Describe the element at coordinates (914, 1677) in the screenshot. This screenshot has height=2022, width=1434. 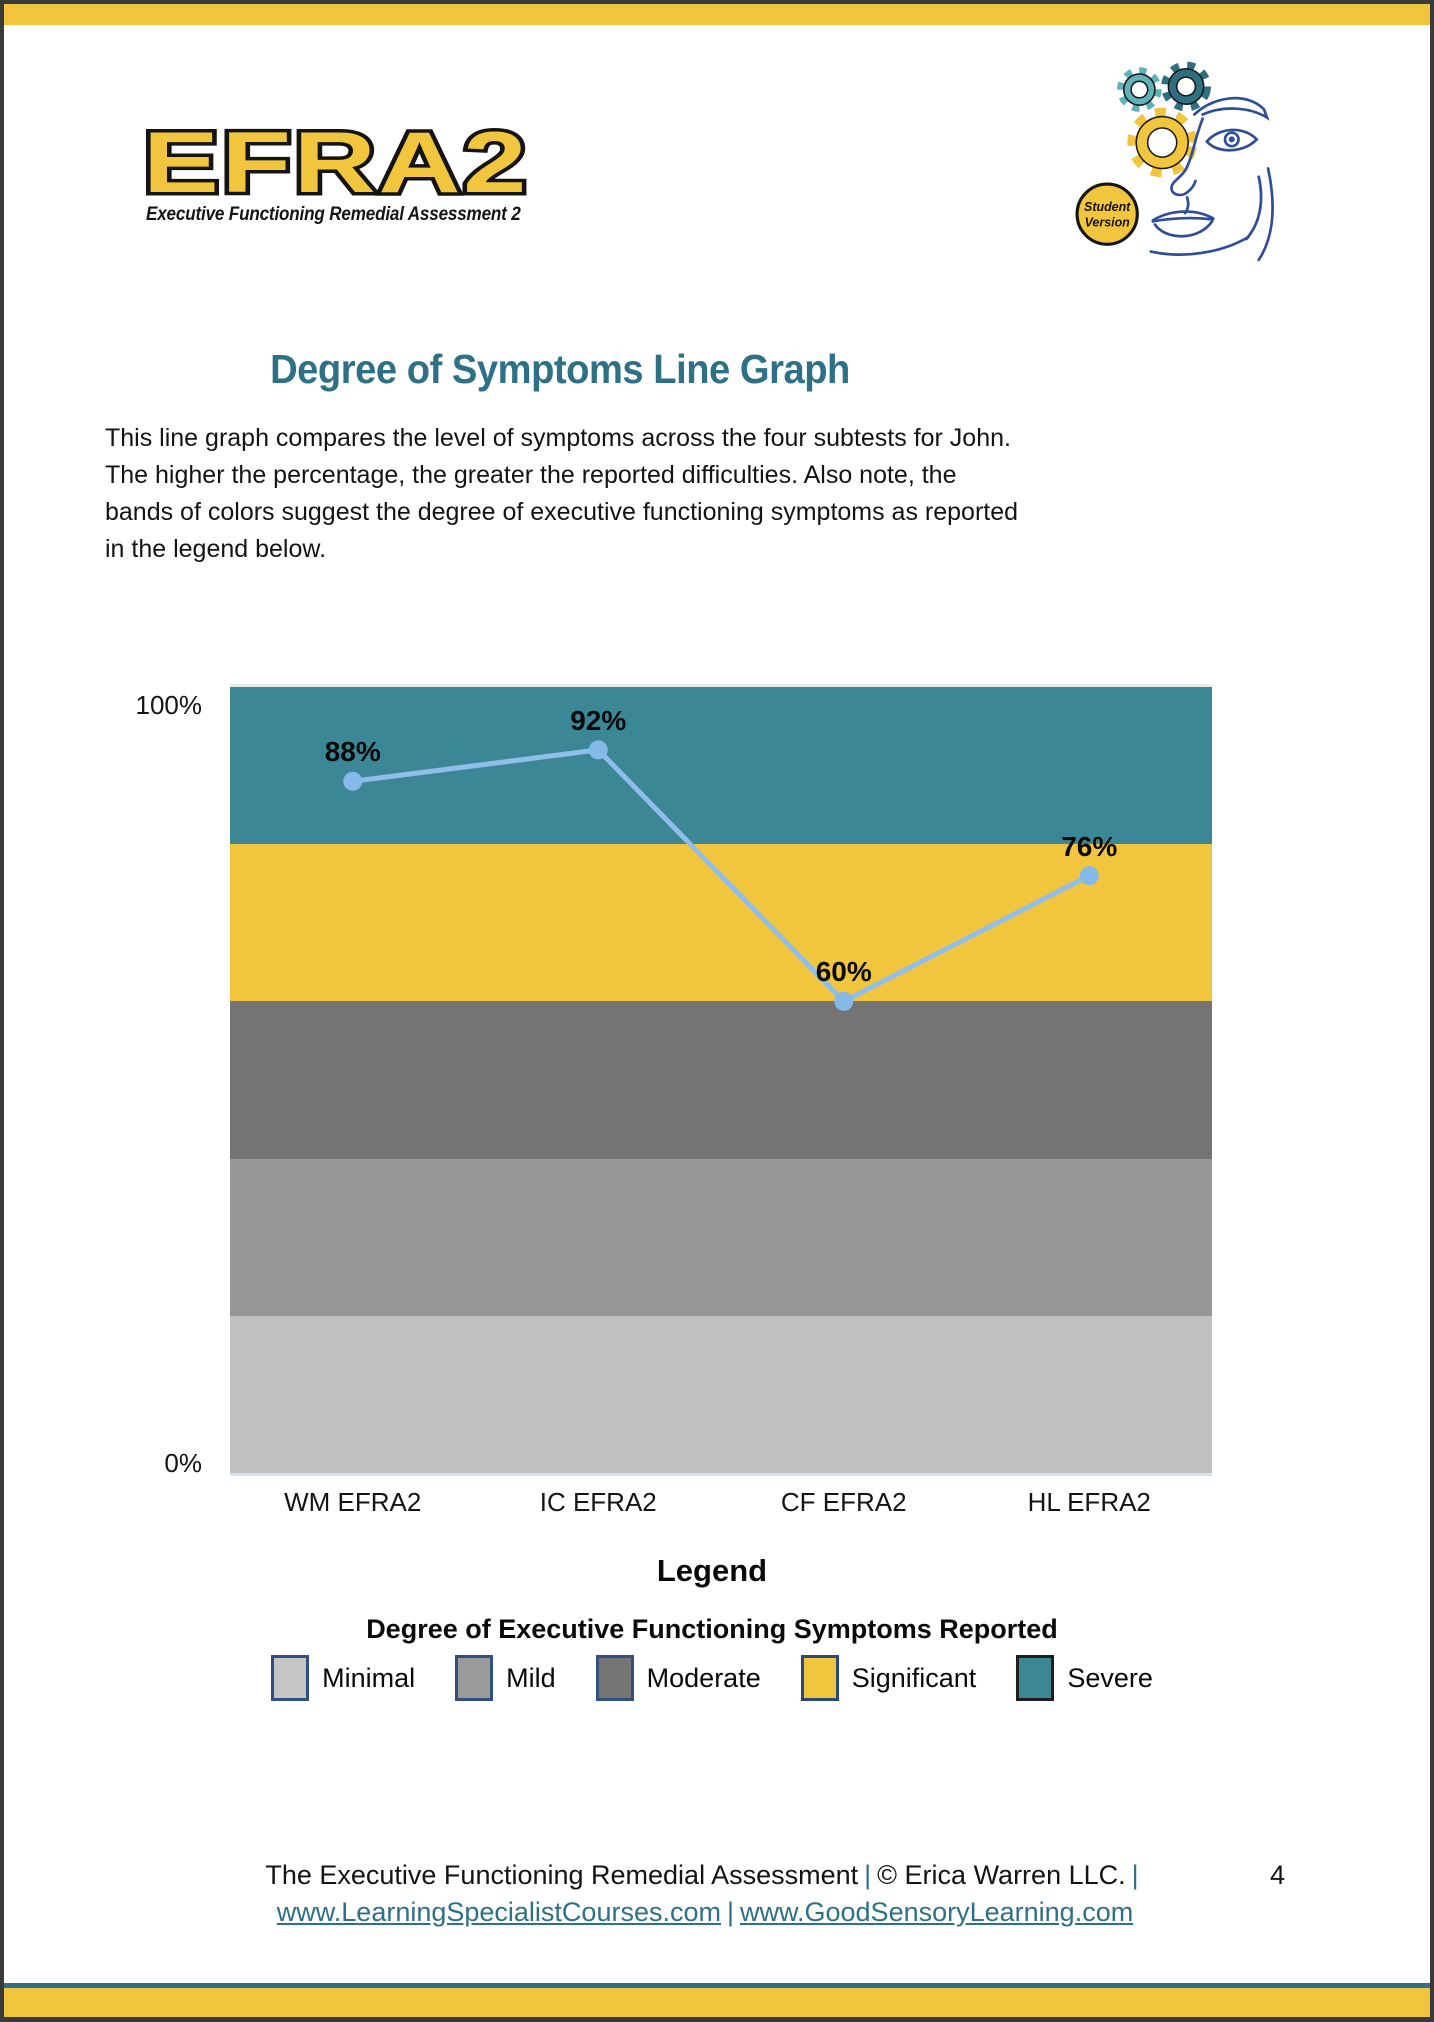
I see `legend-label-significant: Significant` at that location.